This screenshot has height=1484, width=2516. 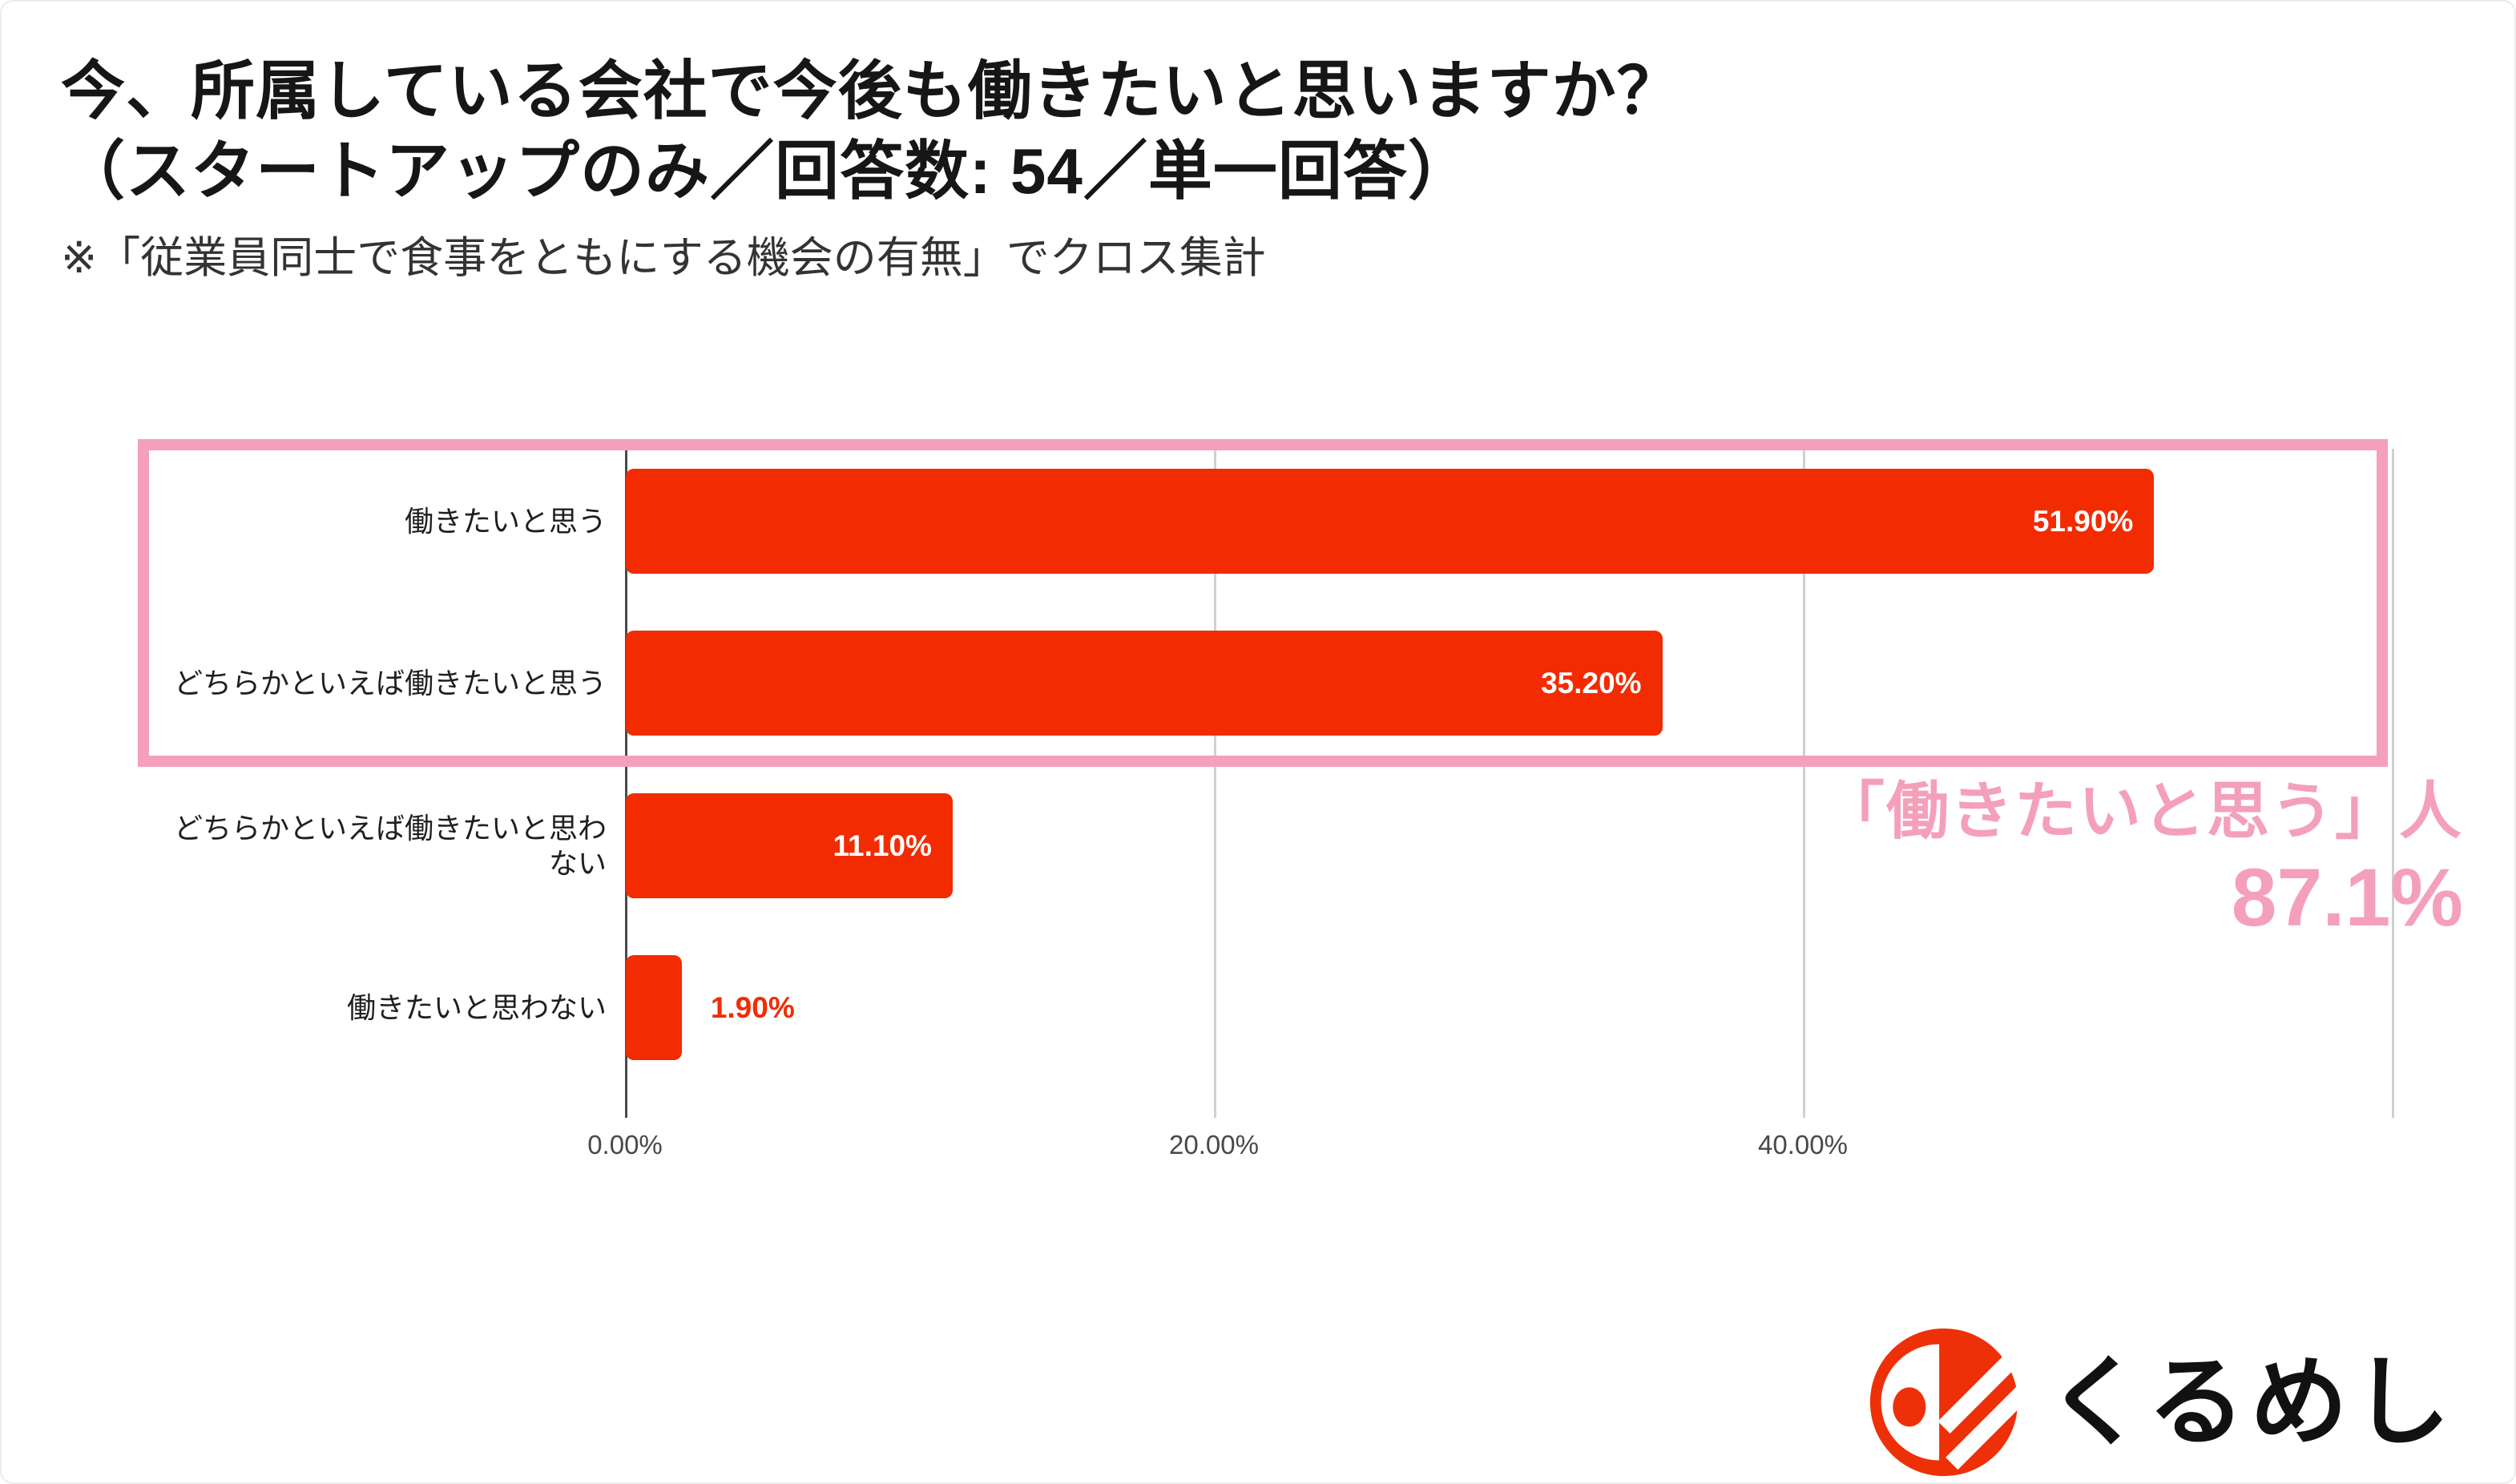 What do you see at coordinates (1391, 522) in the screenshot?
I see `bar-1: 51.90%` at bounding box center [1391, 522].